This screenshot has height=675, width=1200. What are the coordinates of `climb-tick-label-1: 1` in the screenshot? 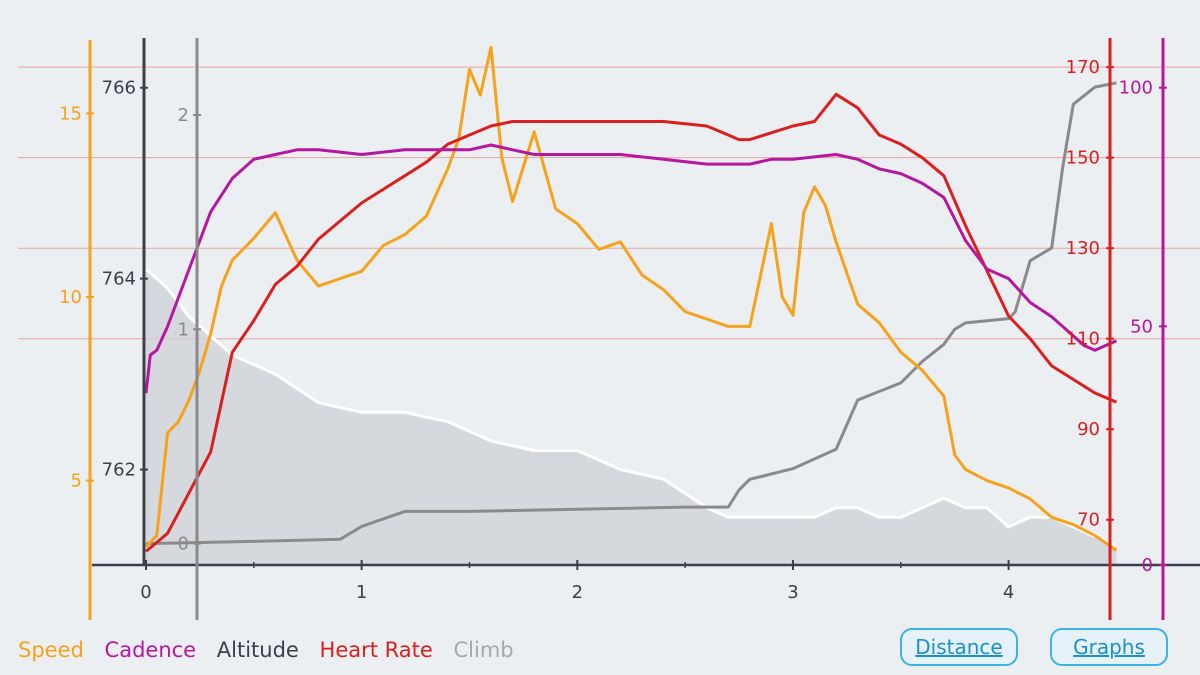 It's located at (183, 329).